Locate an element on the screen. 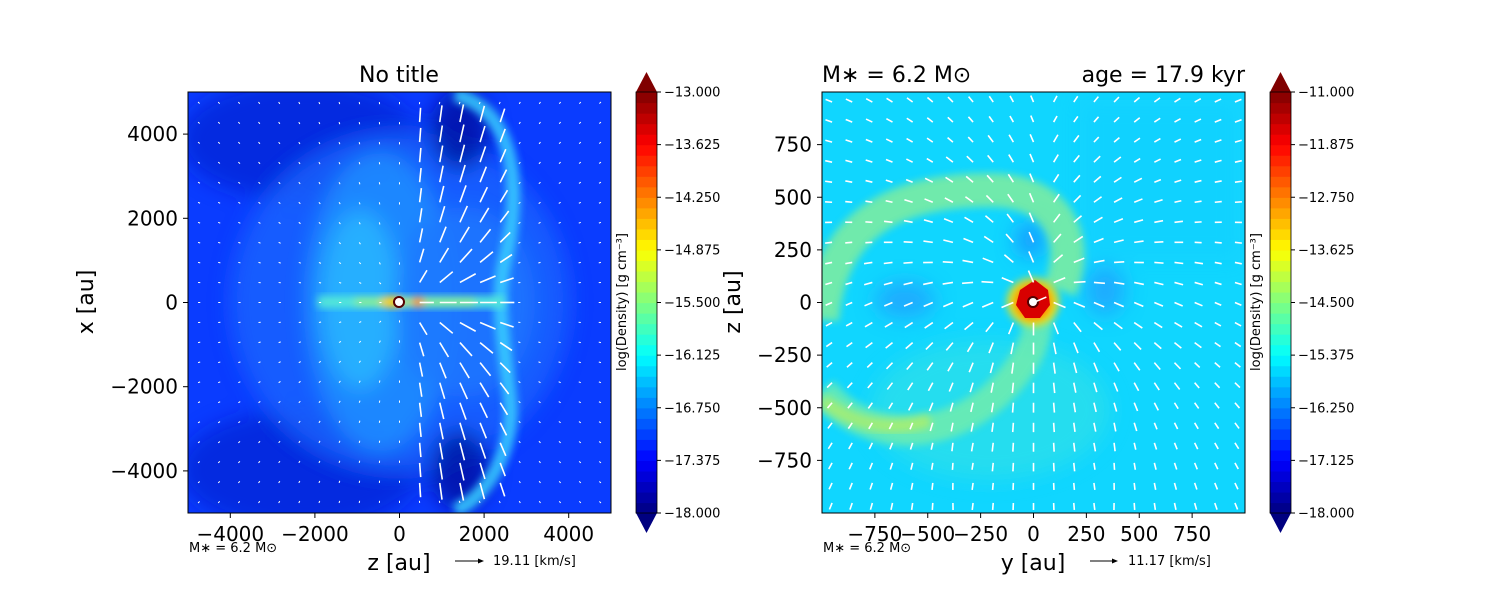 This screenshot has width=1500, height=600. x-tick-label: 2000 is located at coordinates (484, 534).